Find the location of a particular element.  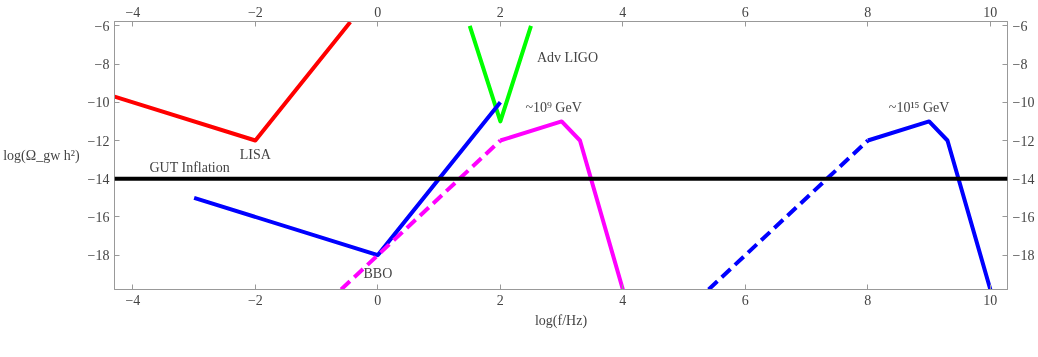

series-label: ~10¹⁵ GeV is located at coordinates (919, 107).